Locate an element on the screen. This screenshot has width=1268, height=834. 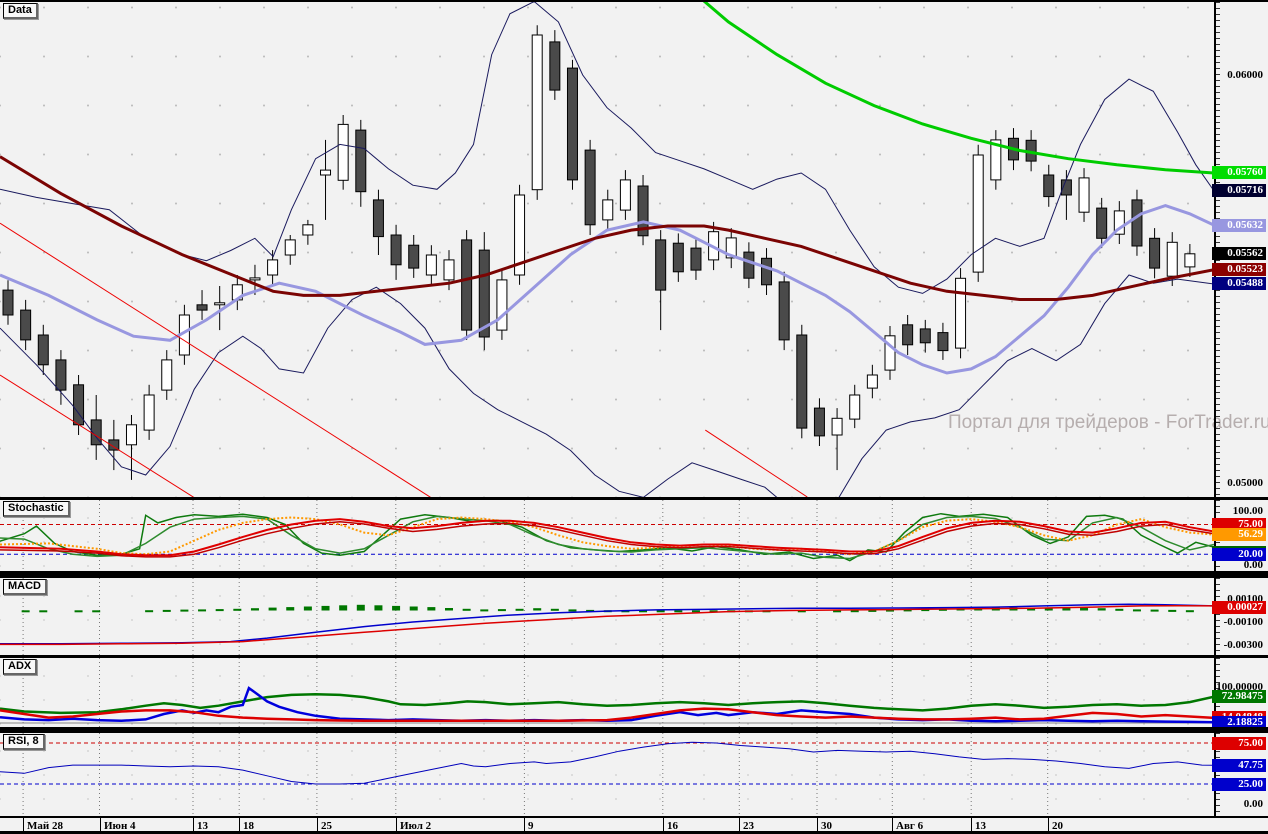
rsi-axis-divider is located at coordinates (634, 817).